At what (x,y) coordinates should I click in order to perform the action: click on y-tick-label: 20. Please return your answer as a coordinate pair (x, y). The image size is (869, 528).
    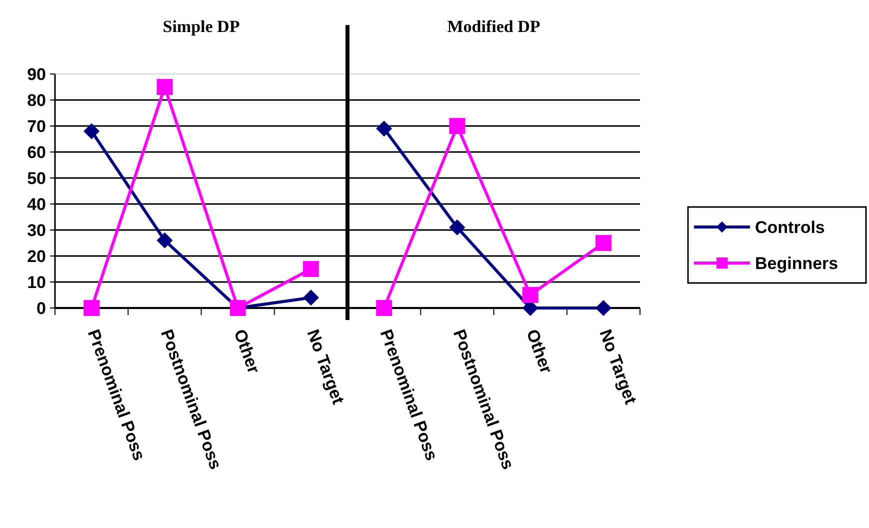
    Looking at the image, I should click on (36, 256).